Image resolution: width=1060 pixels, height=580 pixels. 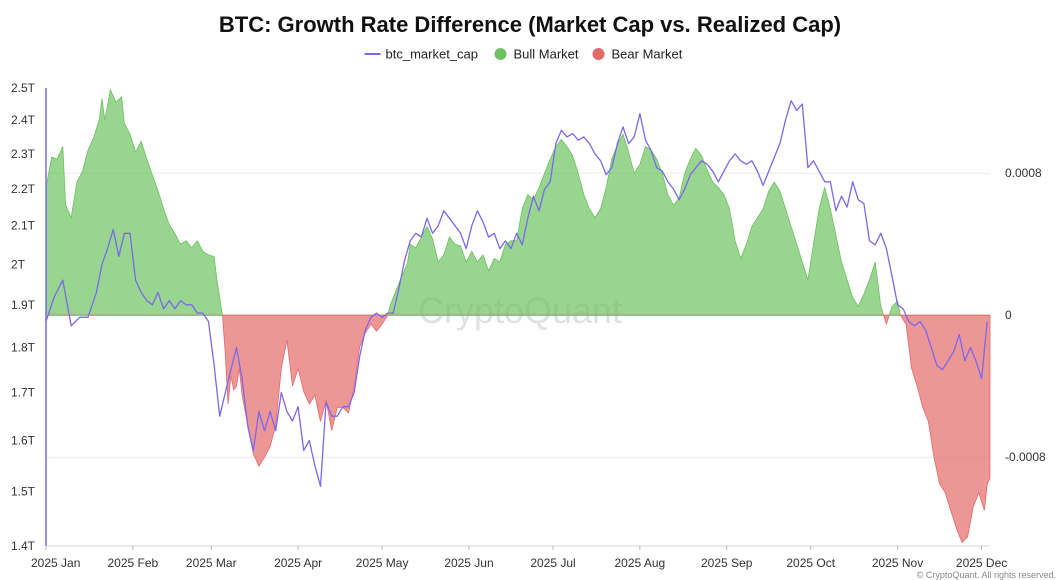 I want to click on credit-text: © CryptoQuant. All rights reserved., so click(x=986, y=575).